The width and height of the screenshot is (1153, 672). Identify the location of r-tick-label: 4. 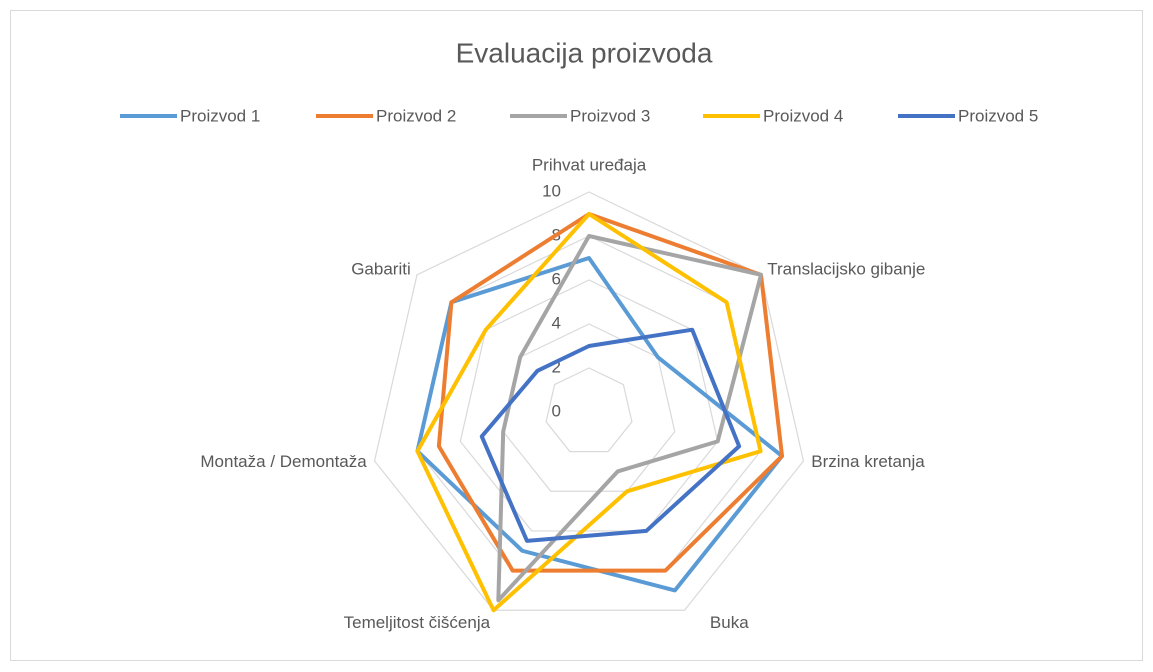
(556, 322).